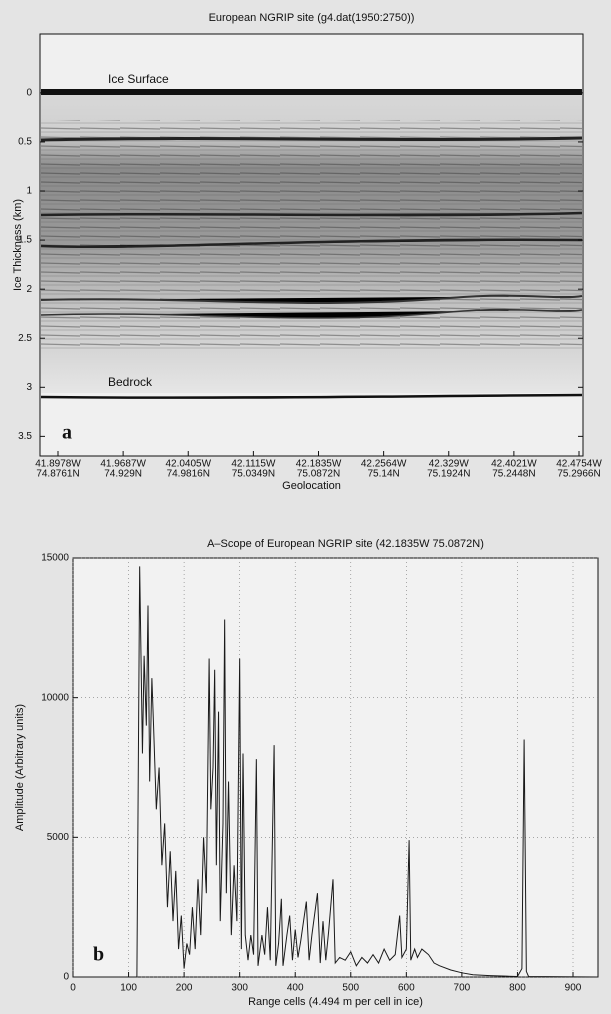 The width and height of the screenshot is (611, 1014). Describe the element at coordinates (579, 464) in the screenshot. I see `x-tick-label: 42.4754W` at that location.